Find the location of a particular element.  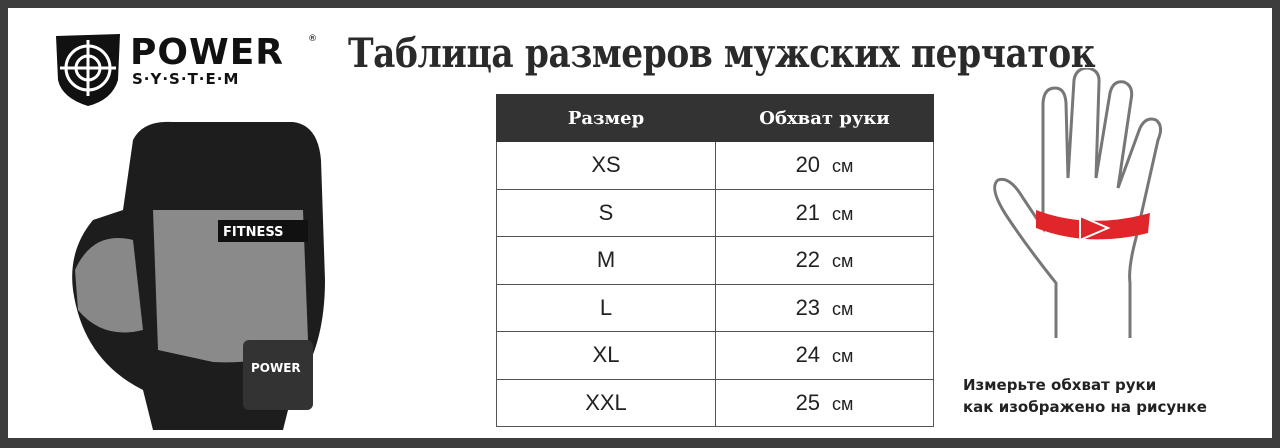

size-cell: L is located at coordinates (606, 307).